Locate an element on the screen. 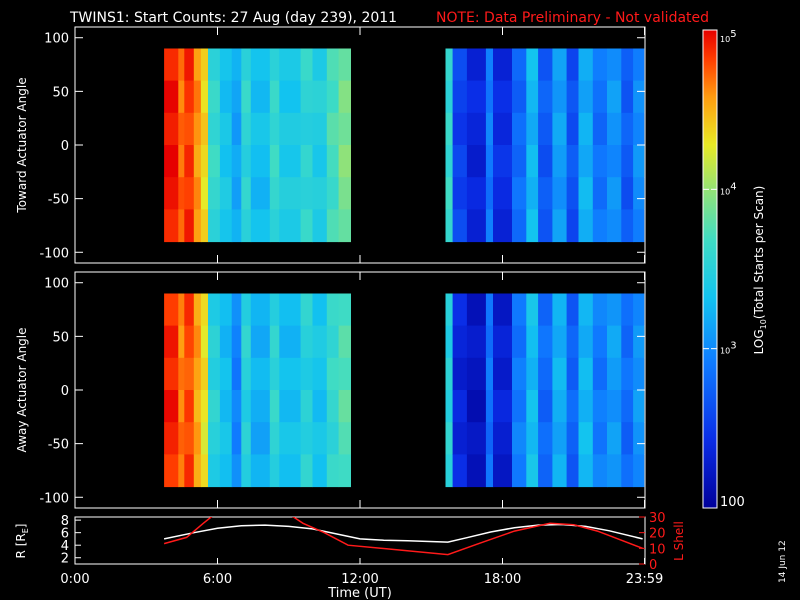 The height and width of the screenshot is (600, 800). right-ytick-label: 10 is located at coordinates (657, 549).